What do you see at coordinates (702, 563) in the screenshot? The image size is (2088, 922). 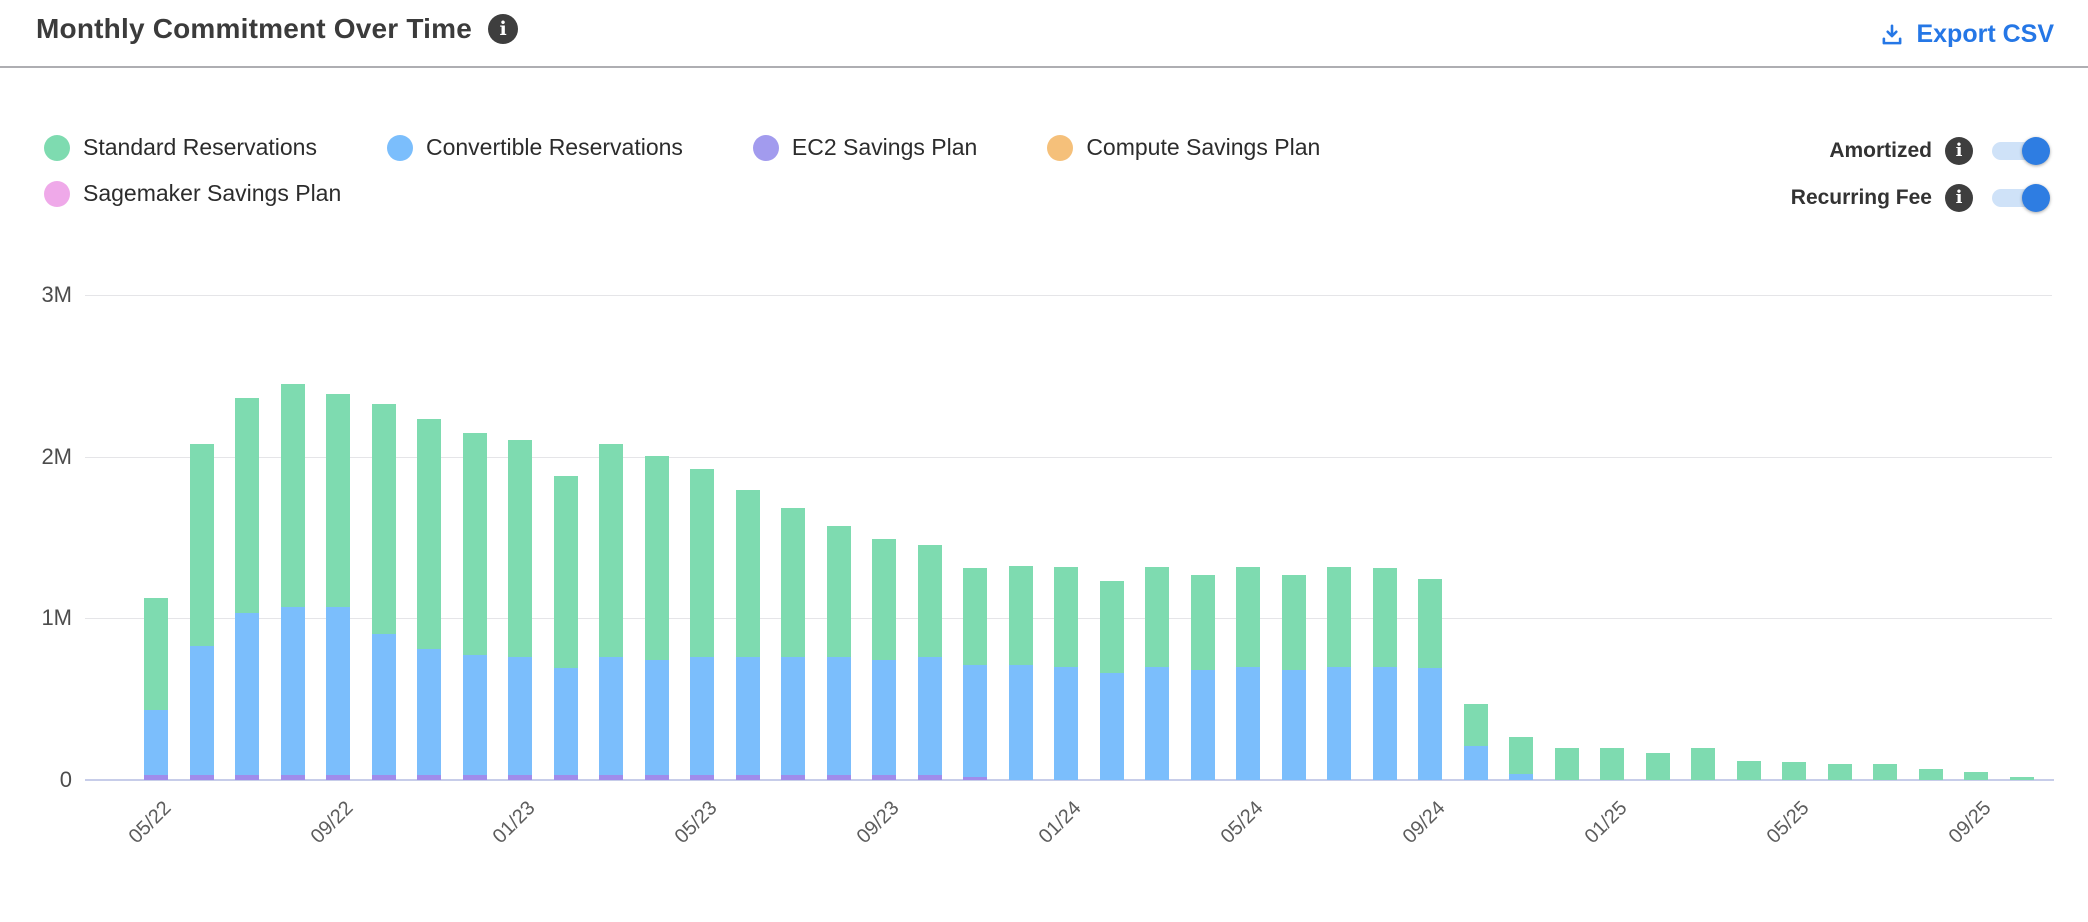 I see `bar-segment-05/23-standard-reservations` at bounding box center [702, 563].